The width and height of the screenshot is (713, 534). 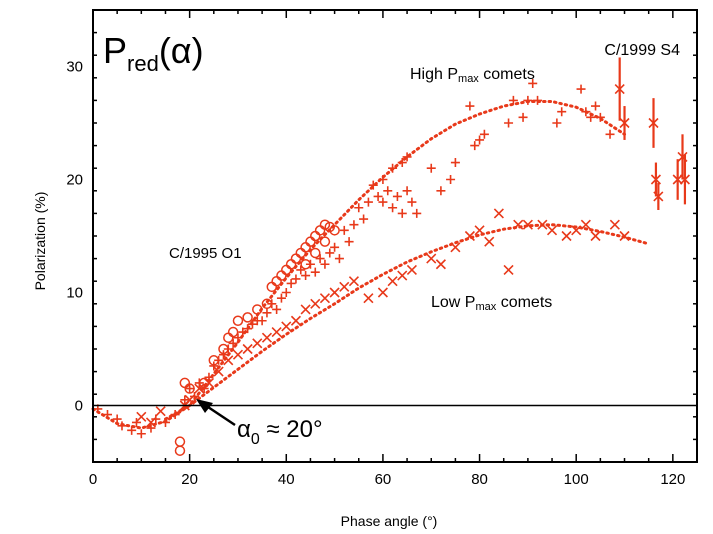 What do you see at coordinates (524, 302) in the screenshot?
I see `low-pmax-tail: comets` at bounding box center [524, 302].